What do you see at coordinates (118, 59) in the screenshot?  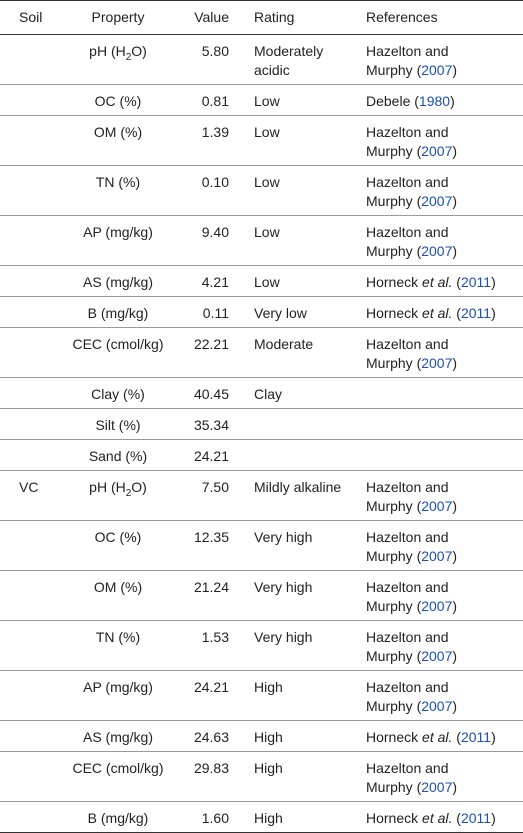 I see `property-cell: pH (H2O)` at bounding box center [118, 59].